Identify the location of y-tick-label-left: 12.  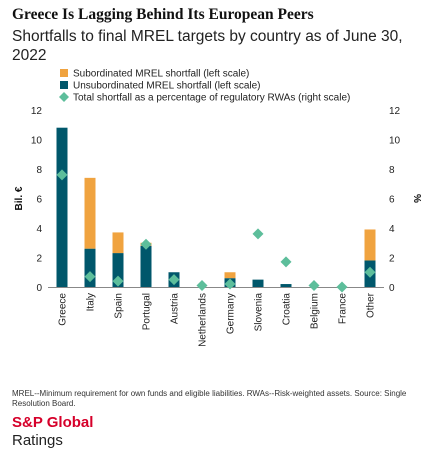
(37, 111).